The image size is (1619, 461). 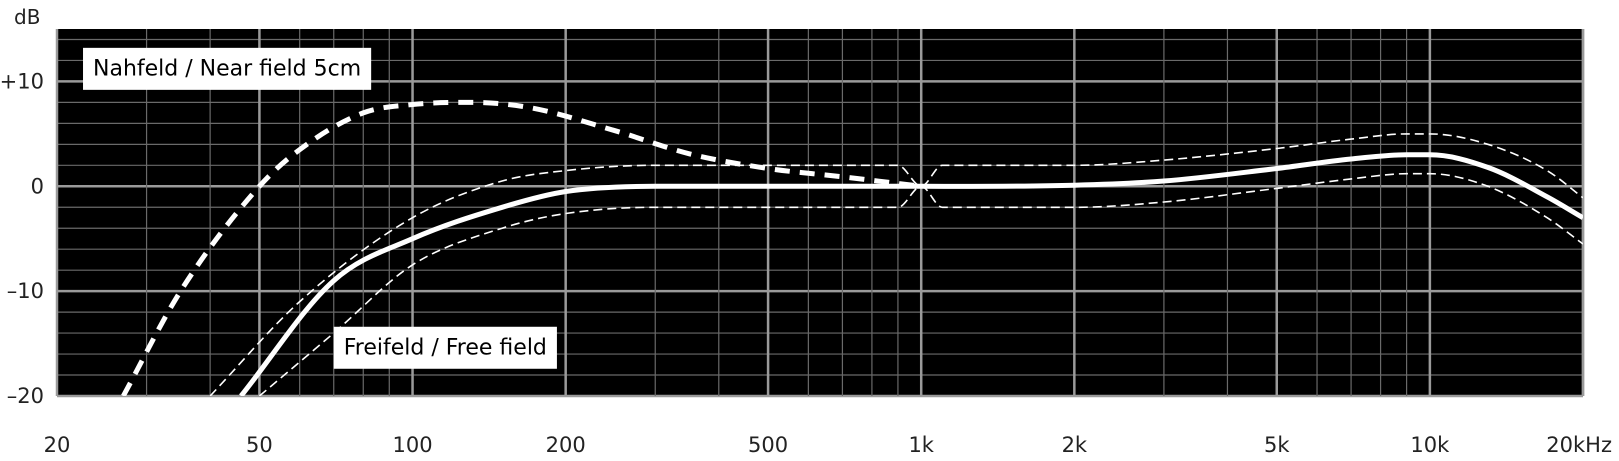 What do you see at coordinates (412, 445) in the screenshot?
I see `x-tick-label: 100` at bounding box center [412, 445].